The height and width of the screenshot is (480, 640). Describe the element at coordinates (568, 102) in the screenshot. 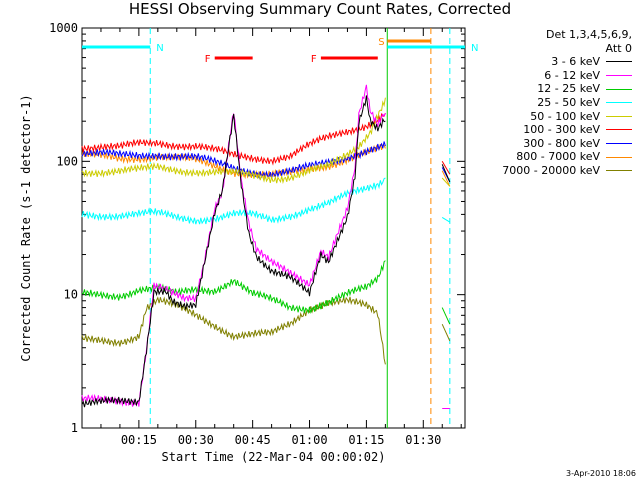

I see `legend-label: 25 - 50 keV` at that location.